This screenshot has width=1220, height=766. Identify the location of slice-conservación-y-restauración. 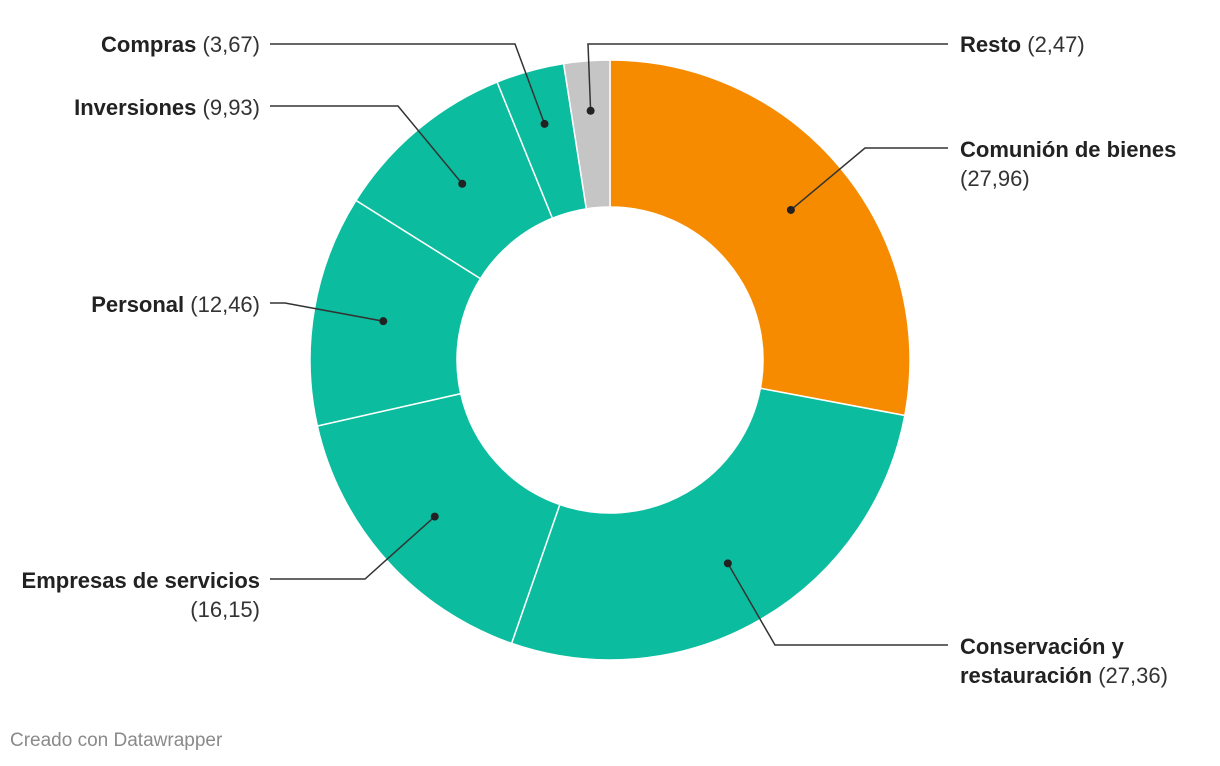
(708, 524).